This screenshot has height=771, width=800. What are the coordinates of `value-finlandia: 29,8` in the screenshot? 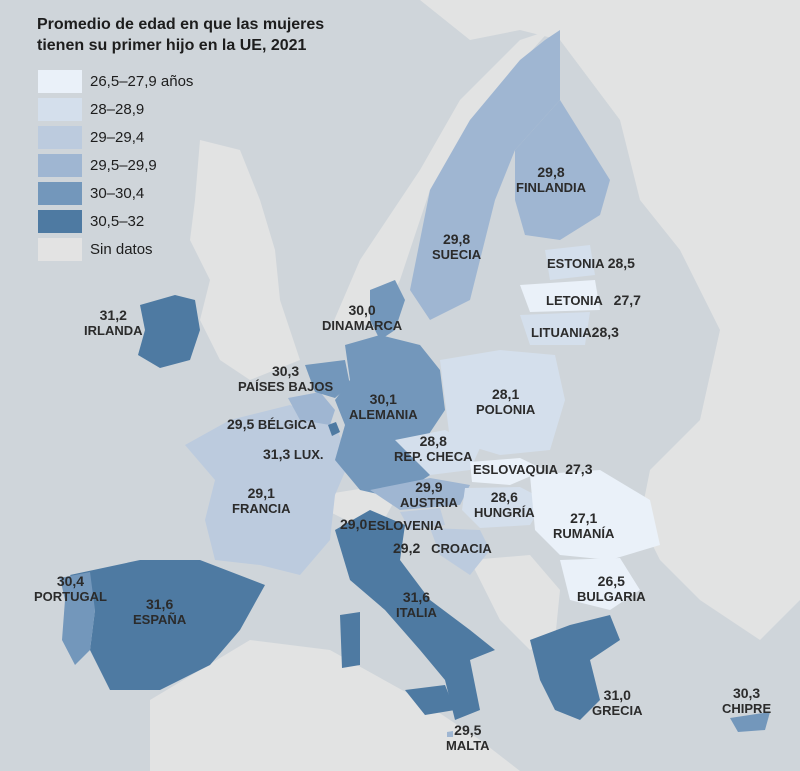 It's located at (551, 172).